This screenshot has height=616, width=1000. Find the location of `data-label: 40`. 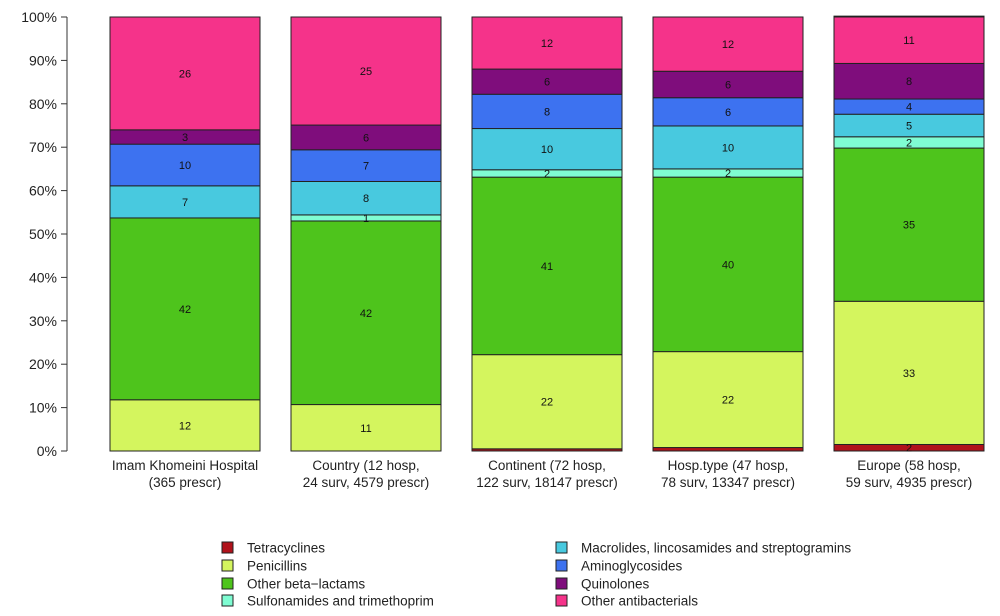

data-label: 40 is located at coordinates (728, 265).